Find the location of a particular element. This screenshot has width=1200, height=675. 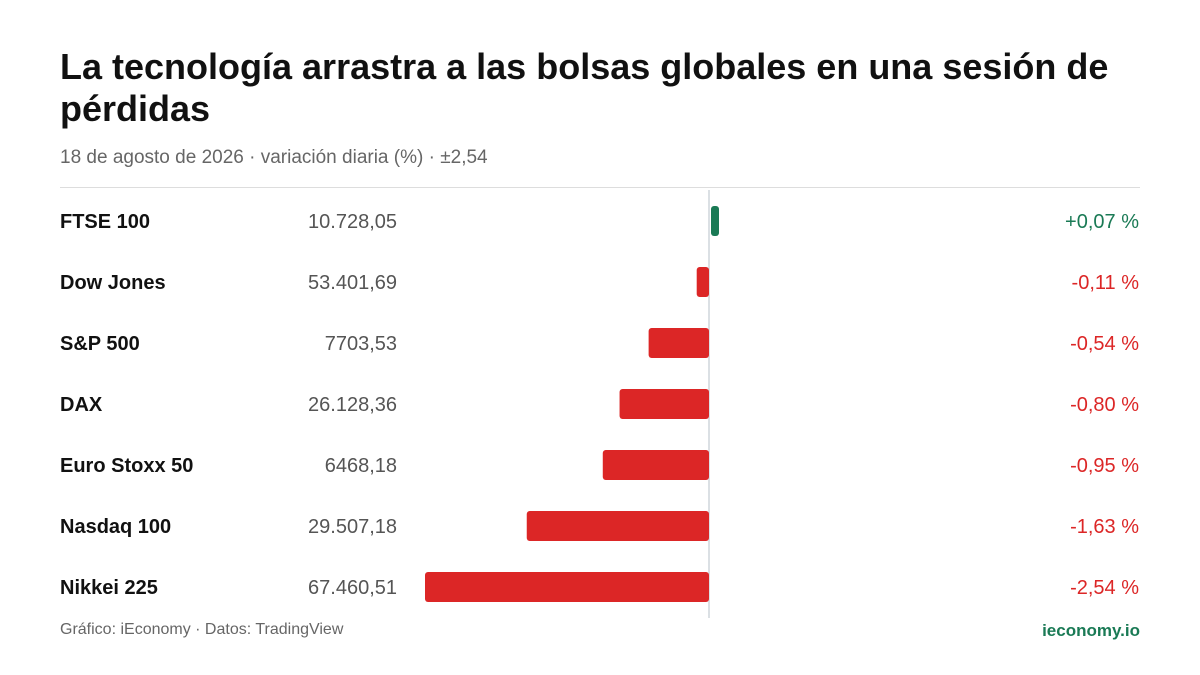

brand-link: ieconomy.io is located at coordinates (1091, 630).